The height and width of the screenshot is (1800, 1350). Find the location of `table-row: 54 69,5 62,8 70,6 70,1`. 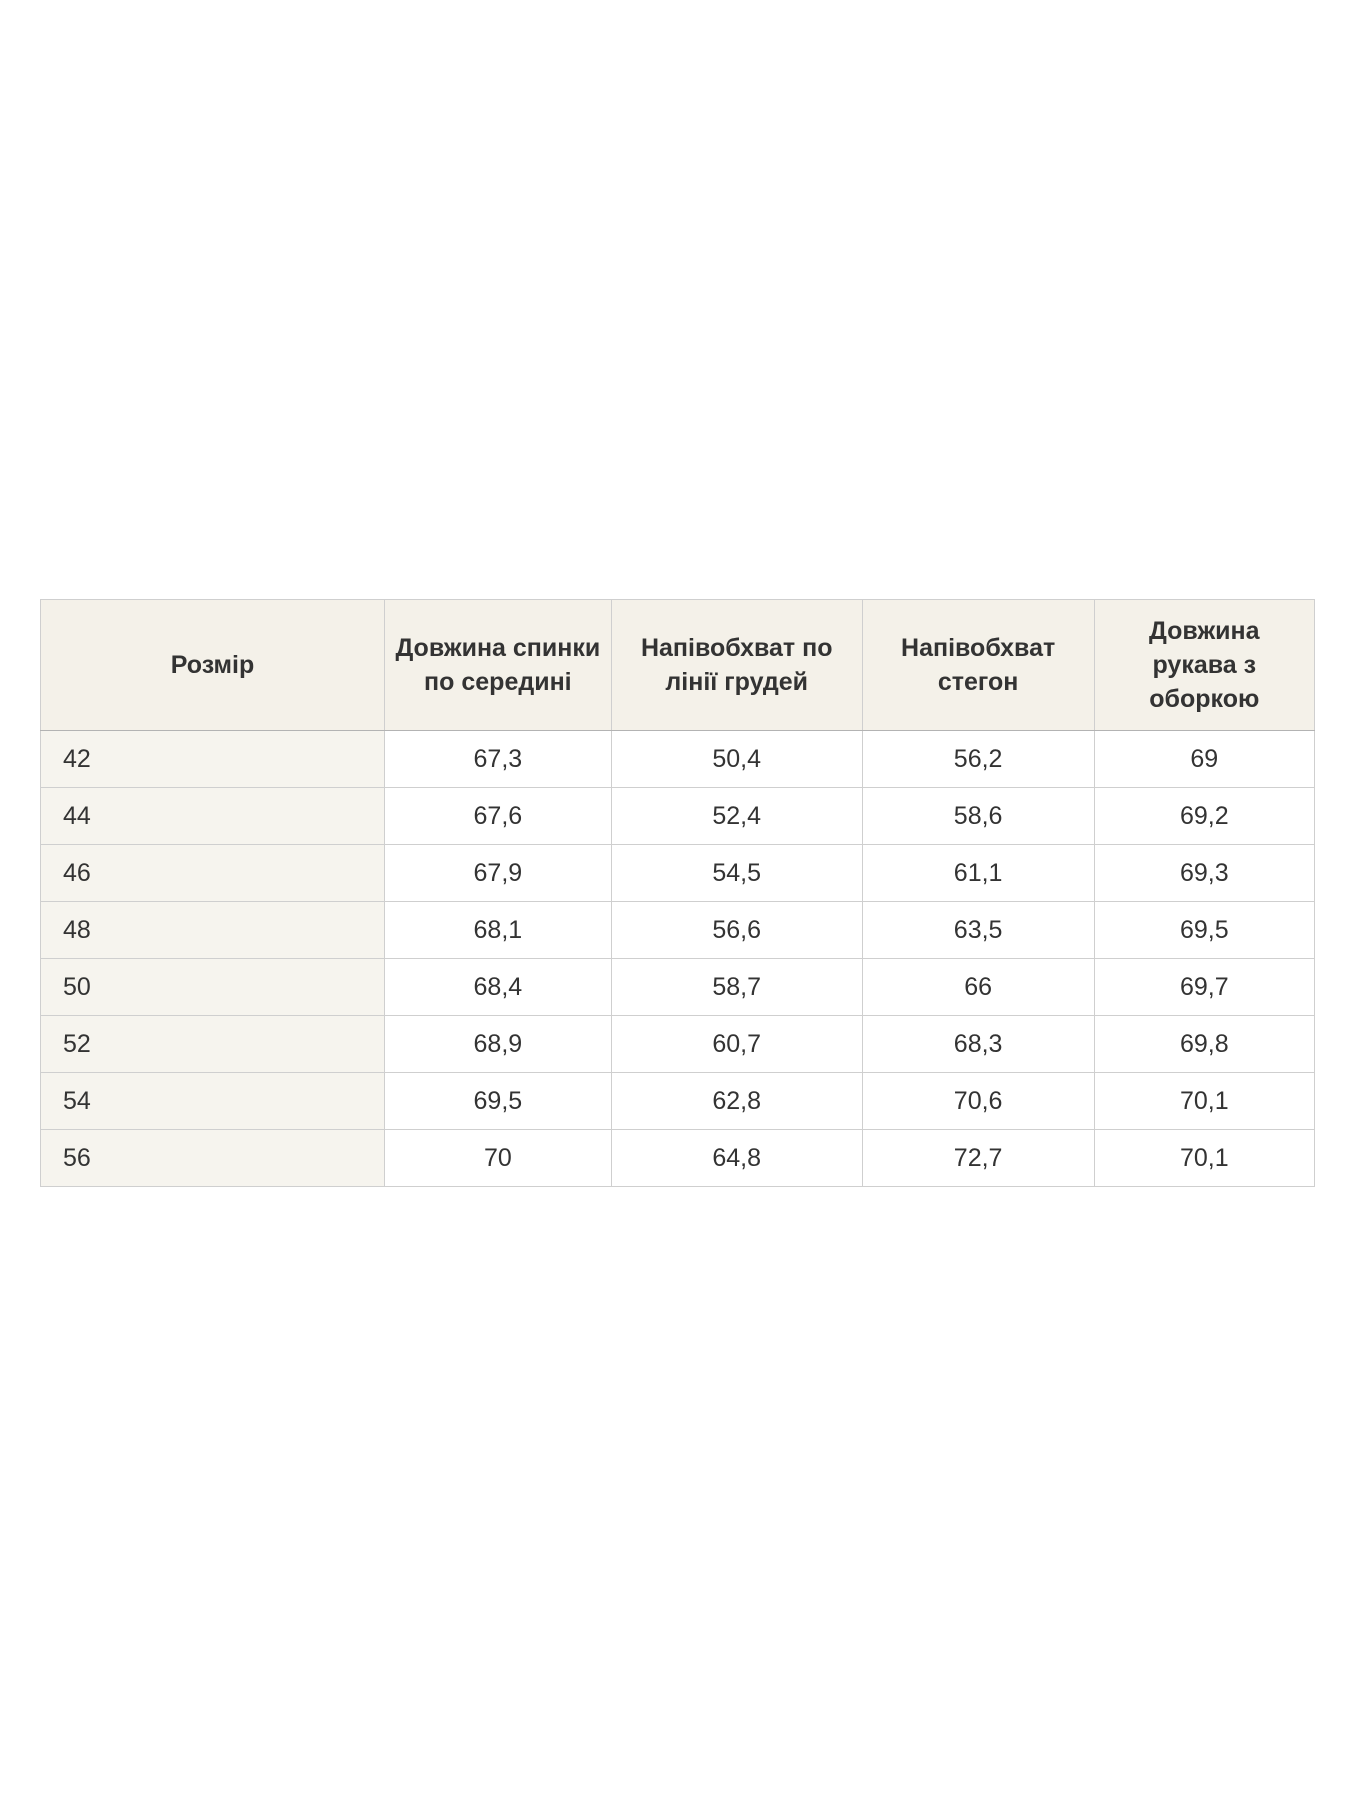

table-row: 54 69,5 62,8 70,6 70,1 is located at coordinates (678, 1101).